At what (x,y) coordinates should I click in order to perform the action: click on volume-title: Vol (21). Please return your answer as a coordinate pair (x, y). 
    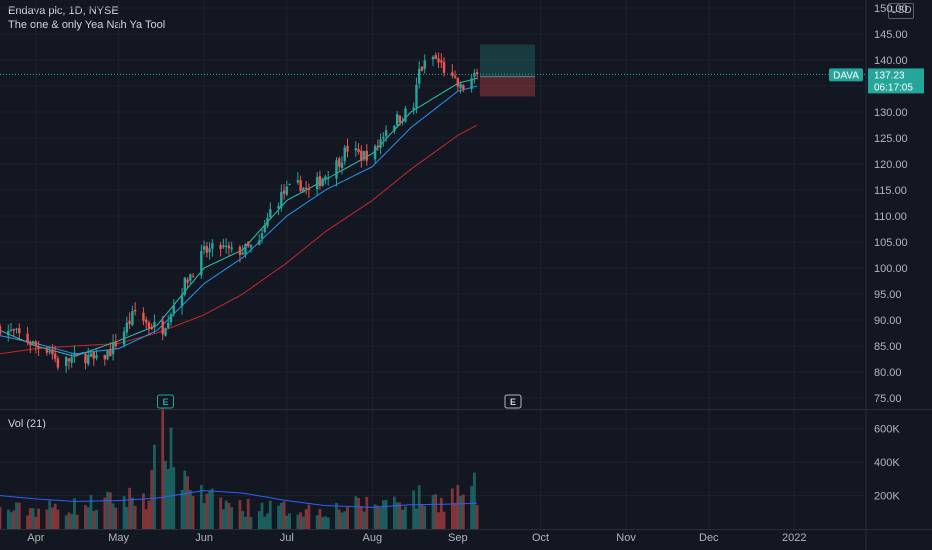
    Looking at the image, I should click on (27, 424).